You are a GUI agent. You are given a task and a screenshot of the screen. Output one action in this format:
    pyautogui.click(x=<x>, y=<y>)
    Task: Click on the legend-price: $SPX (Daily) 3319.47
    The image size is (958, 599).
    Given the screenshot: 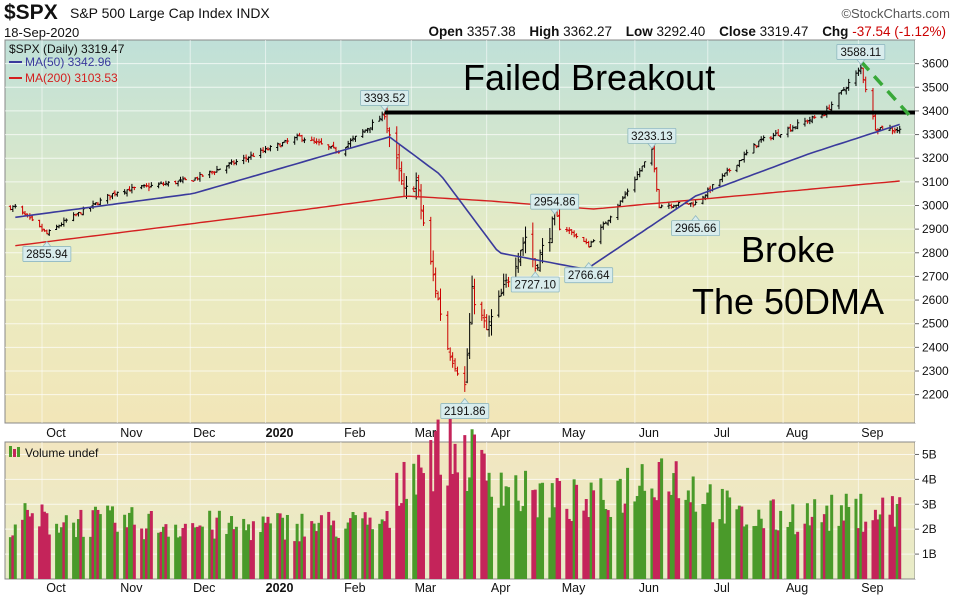 What is the action you would take?
    pyautogui.click(x=67, y=49)
    